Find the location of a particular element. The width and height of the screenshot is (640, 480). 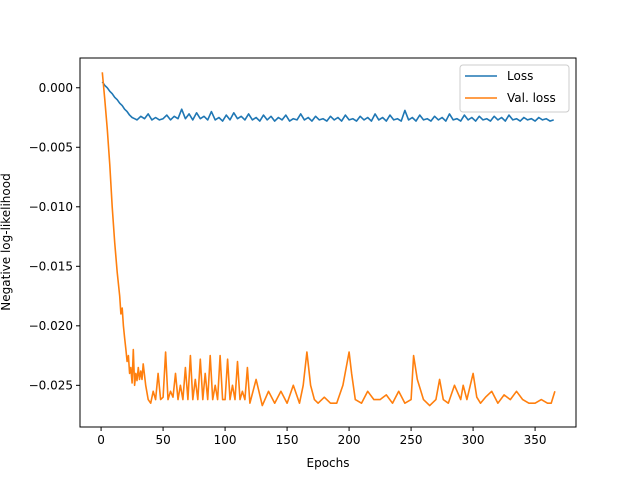

legend-label-loss: Loss is located at coordinates (520, 76).